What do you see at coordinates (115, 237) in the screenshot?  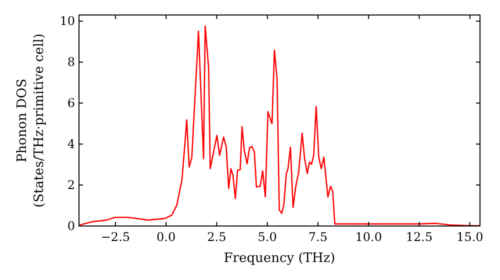 I see `x-tick-label: −2.5` at bounding box center [115, 237].